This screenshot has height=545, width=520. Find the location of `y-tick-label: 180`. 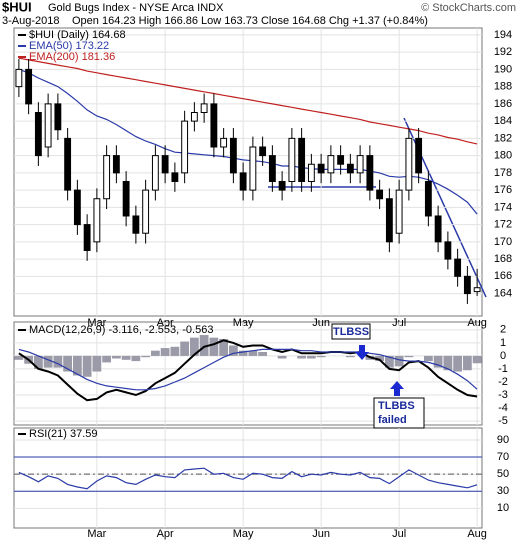

y-tick-label: 180 is located at coordinates (503, 156).